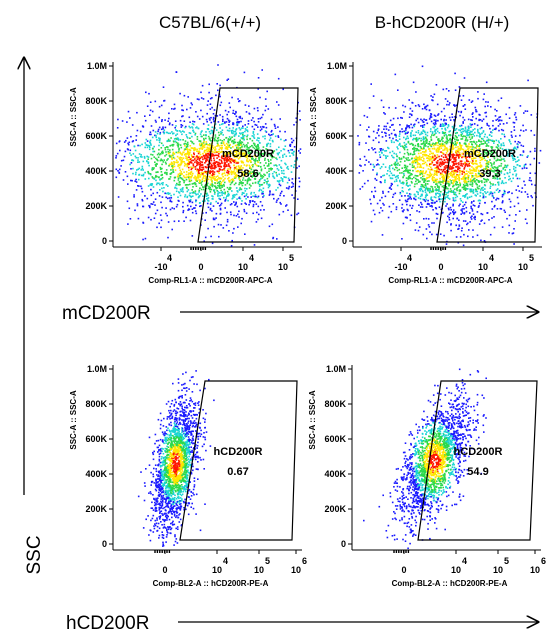 The height and width of the screenshot is (640, 560). What do you see at coordinates (251, 258) in the screenshot?
I see `x-tick-exponent: 4` at bounding box center [251, 258].